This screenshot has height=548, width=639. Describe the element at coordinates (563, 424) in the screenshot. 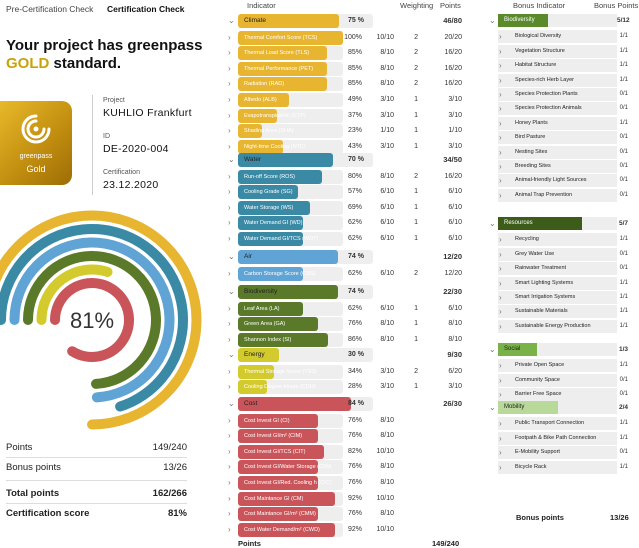

I see `bonus-indicator-row: › Public Transport Connection 1/1` at that location.